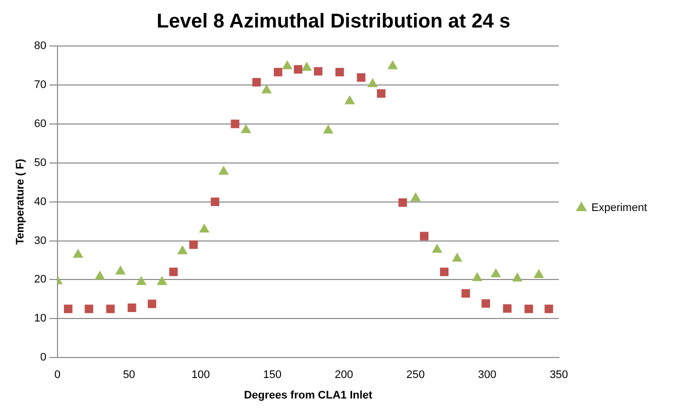  Describe the element at coordinates (57, 375) in the screenshot. I see `x-tick-label: 0` at that location.